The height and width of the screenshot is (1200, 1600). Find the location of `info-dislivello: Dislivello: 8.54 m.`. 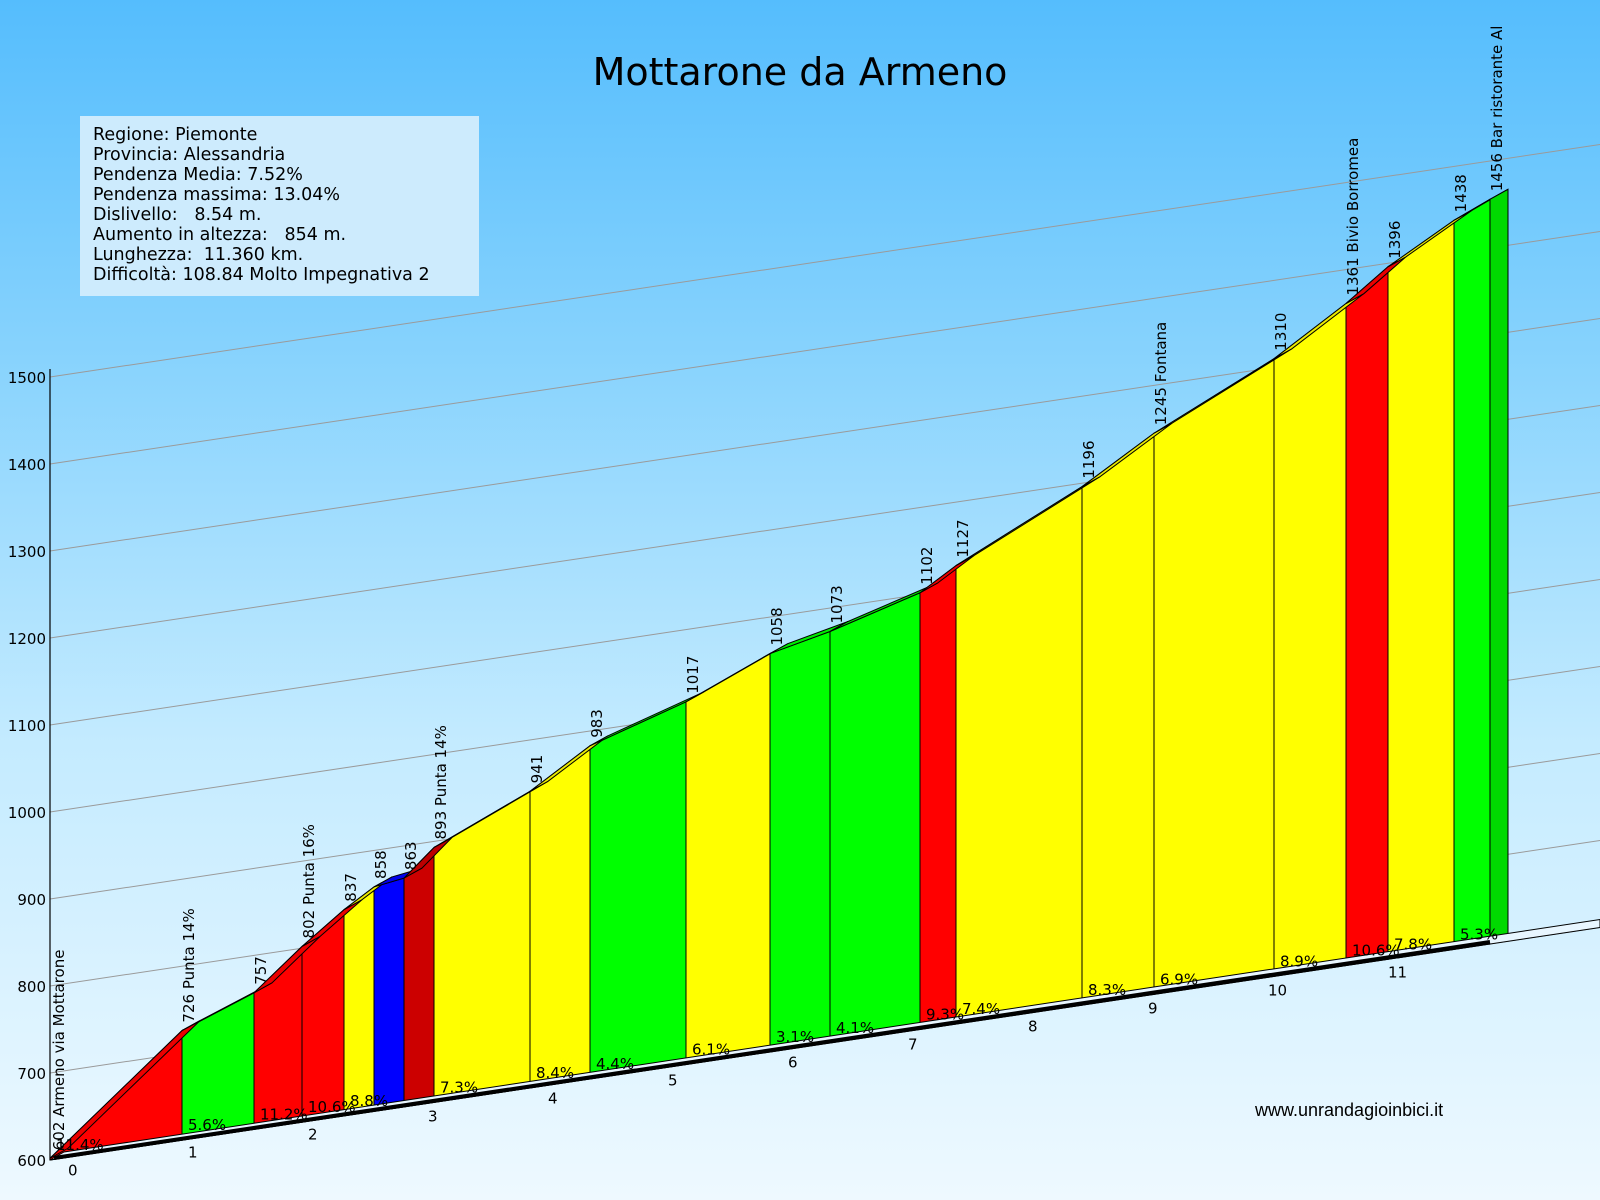

info-dislivello: Dislivello: 8.54 m. is located at coordinates (177, 215).